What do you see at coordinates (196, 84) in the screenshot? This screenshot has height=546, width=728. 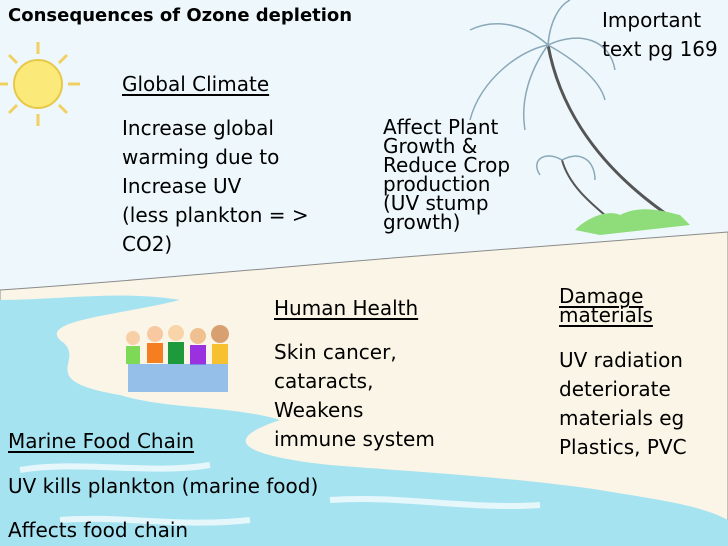 I see `global-climate-heading: Global Climate` at bounding box center [196, 84].